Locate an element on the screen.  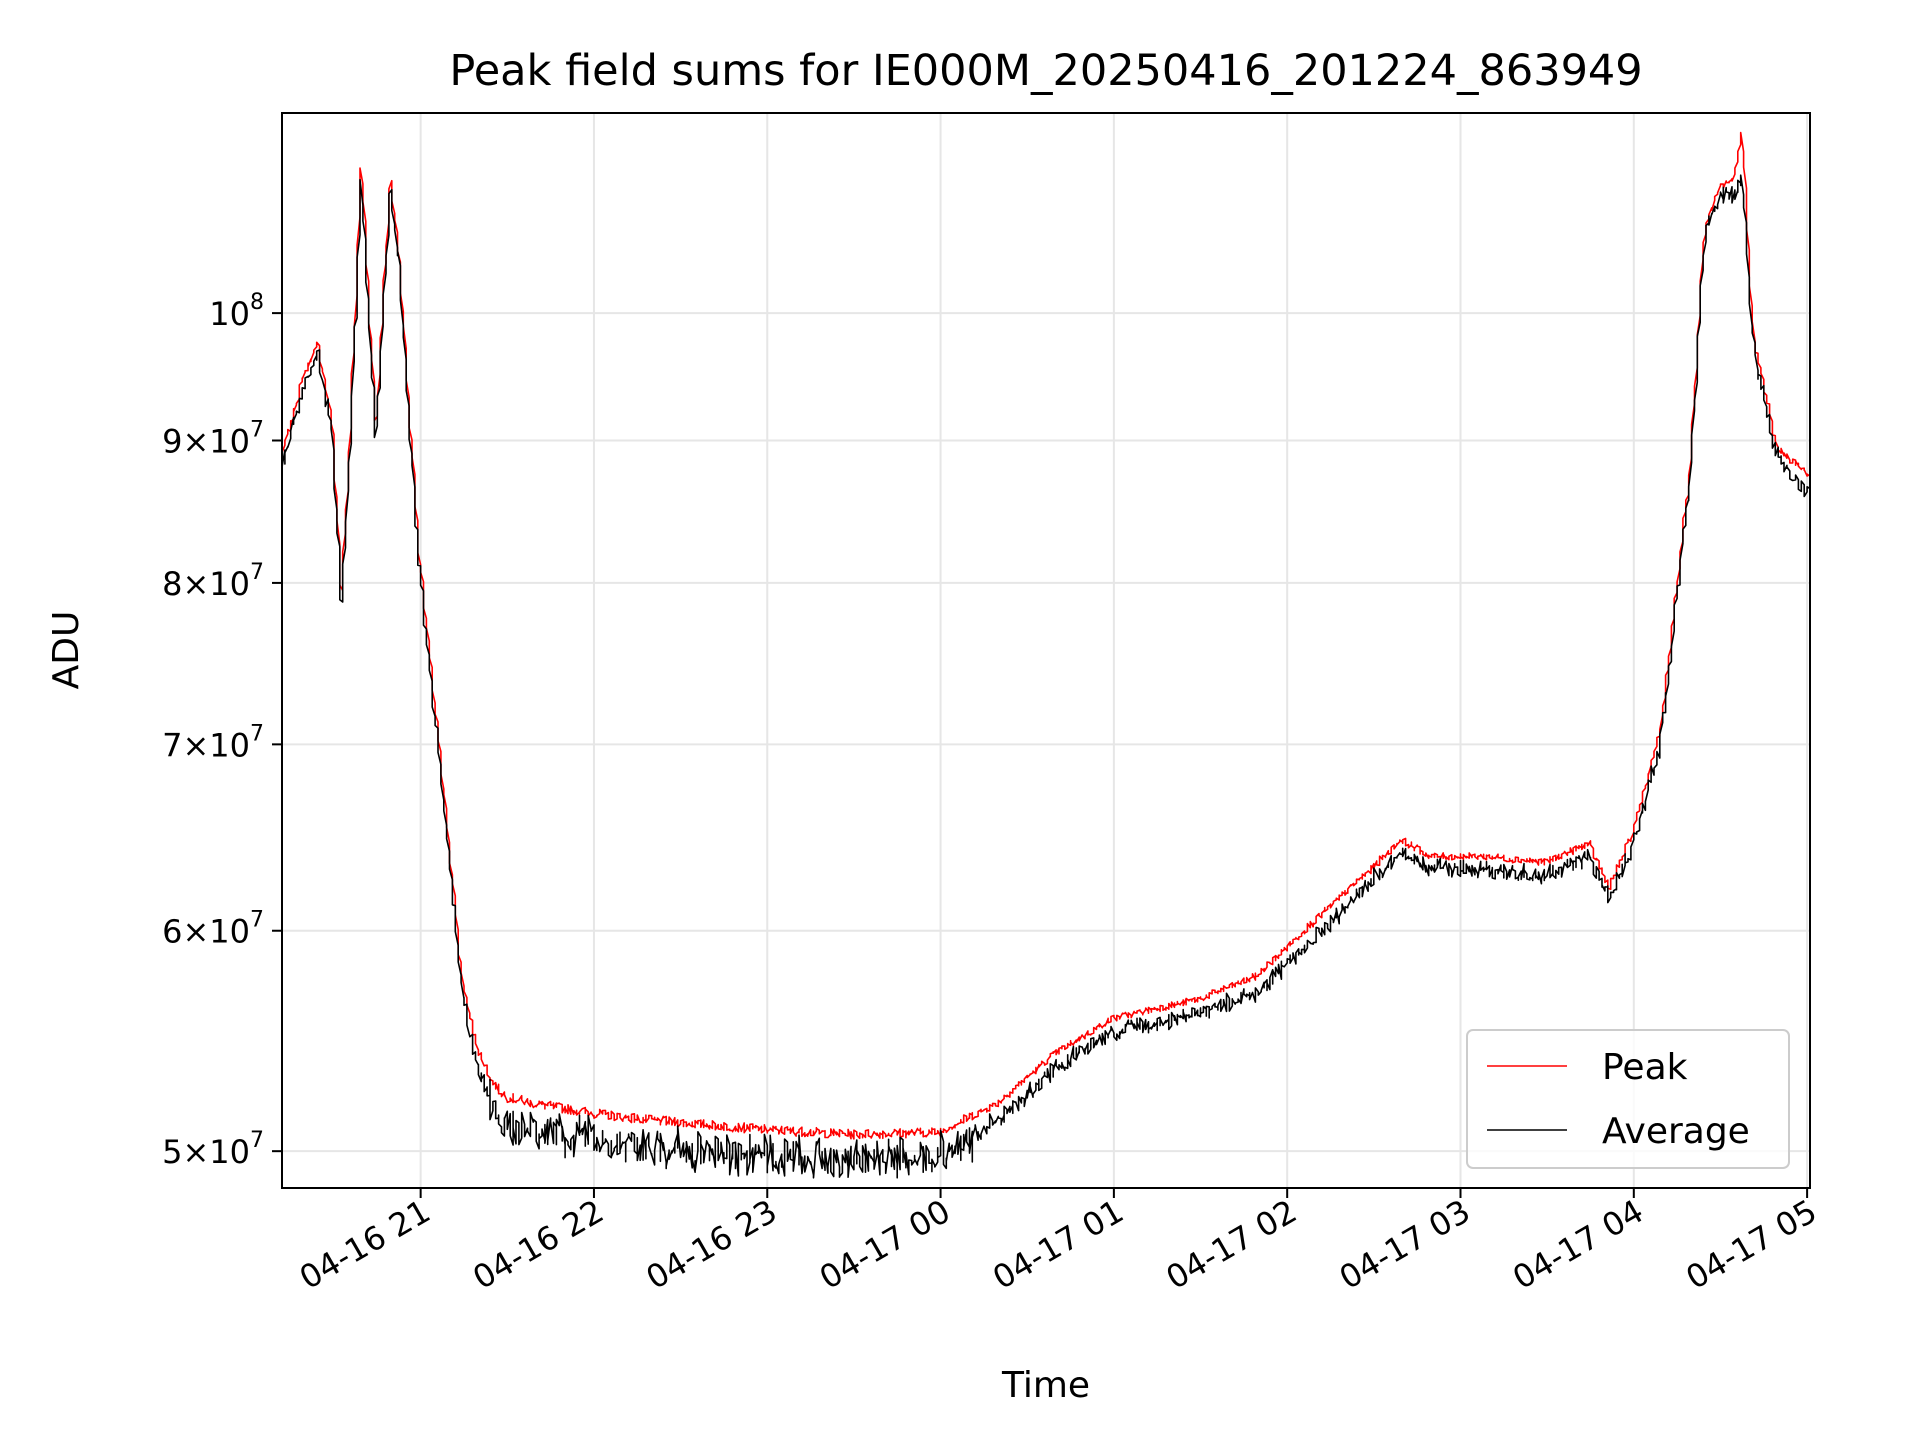
y-tick-label: 8×107 is located at coordinates (213, 581).